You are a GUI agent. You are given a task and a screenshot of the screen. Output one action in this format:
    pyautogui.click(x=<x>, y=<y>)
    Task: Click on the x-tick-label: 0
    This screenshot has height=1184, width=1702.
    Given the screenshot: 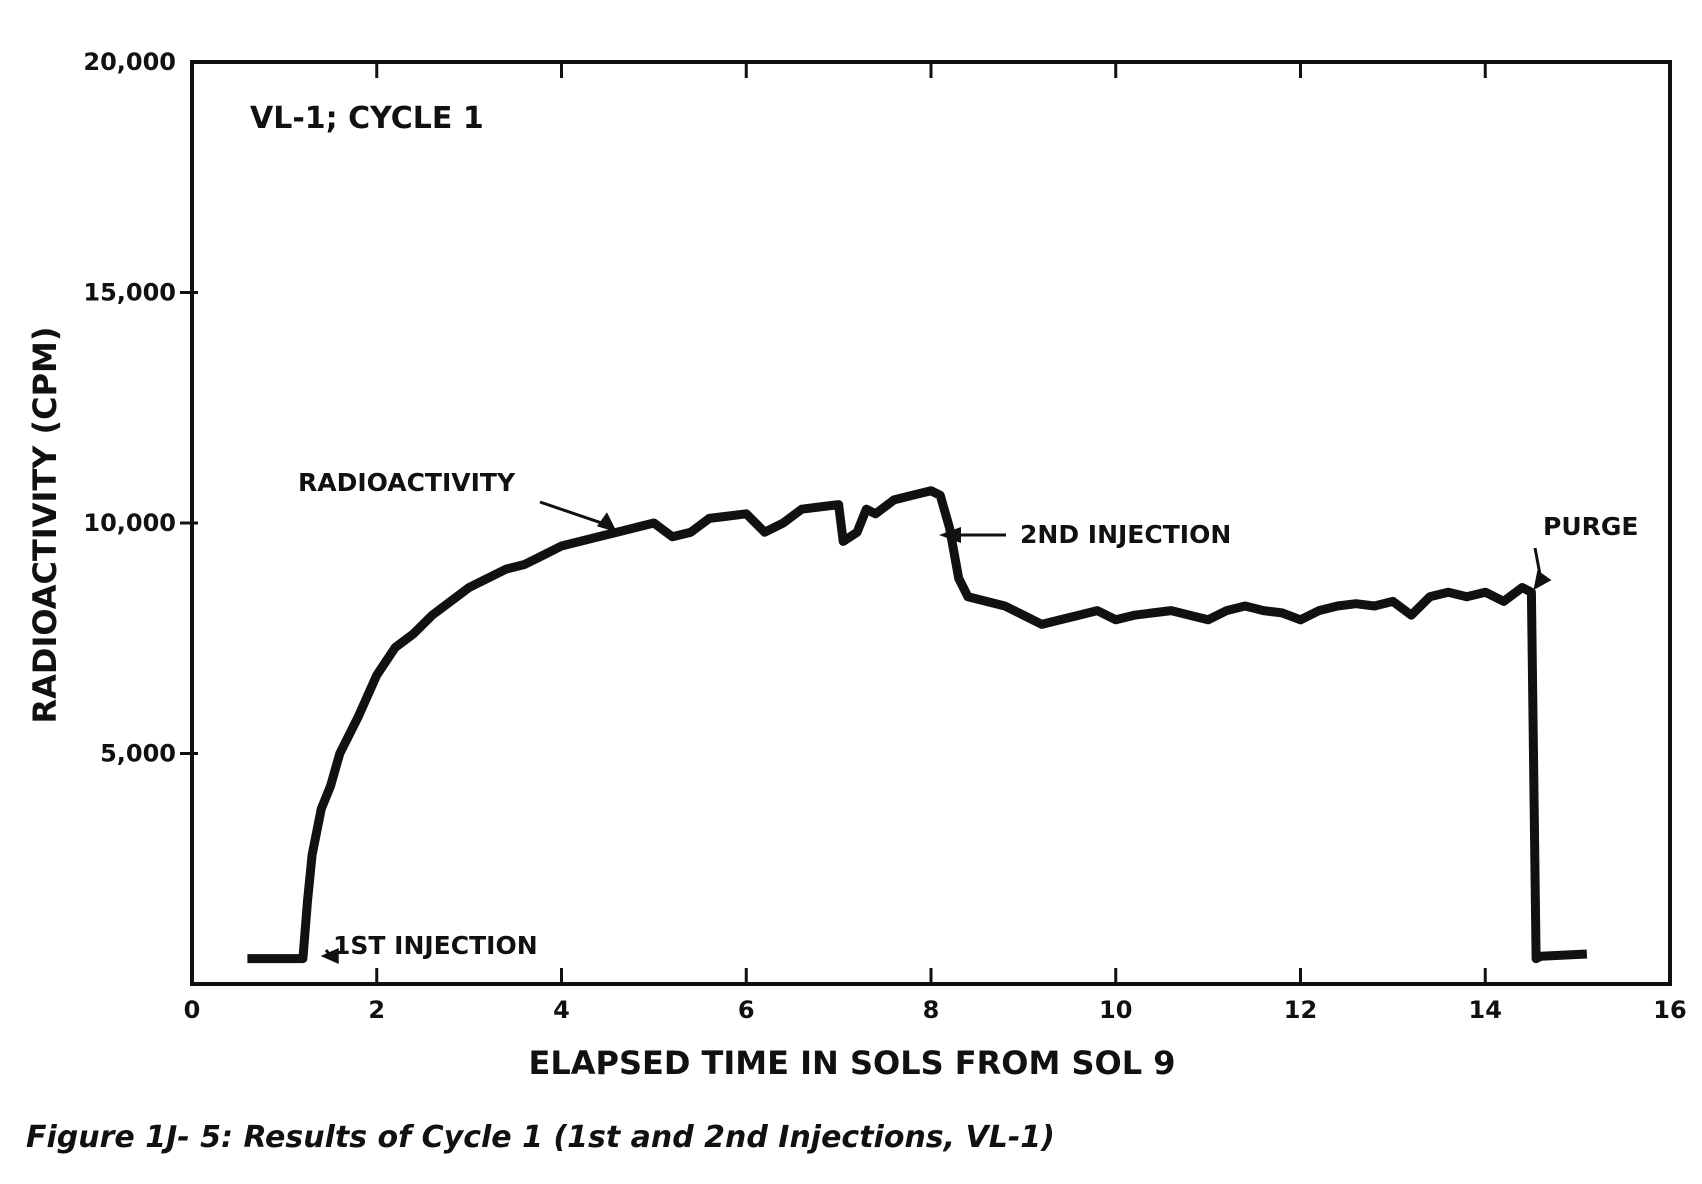 What is the action you would take?
    pyautogui.click(x=192, y=1010)
    